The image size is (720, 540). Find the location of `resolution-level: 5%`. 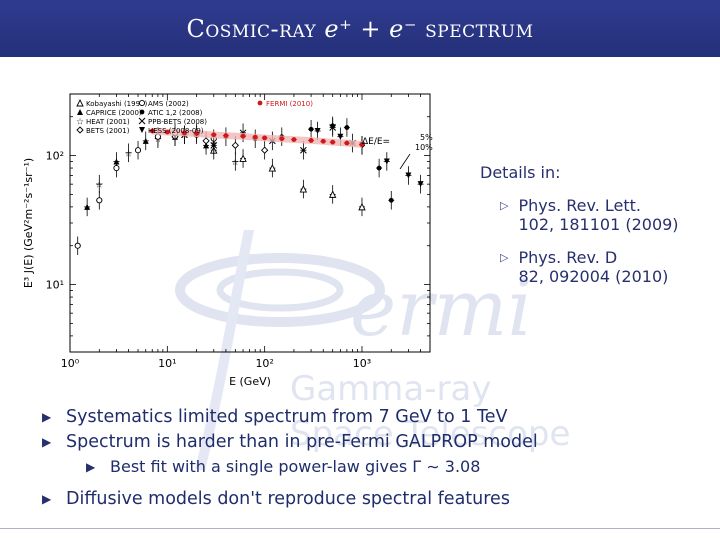

resolution-level: 5% is located at coordinates (426, 137).